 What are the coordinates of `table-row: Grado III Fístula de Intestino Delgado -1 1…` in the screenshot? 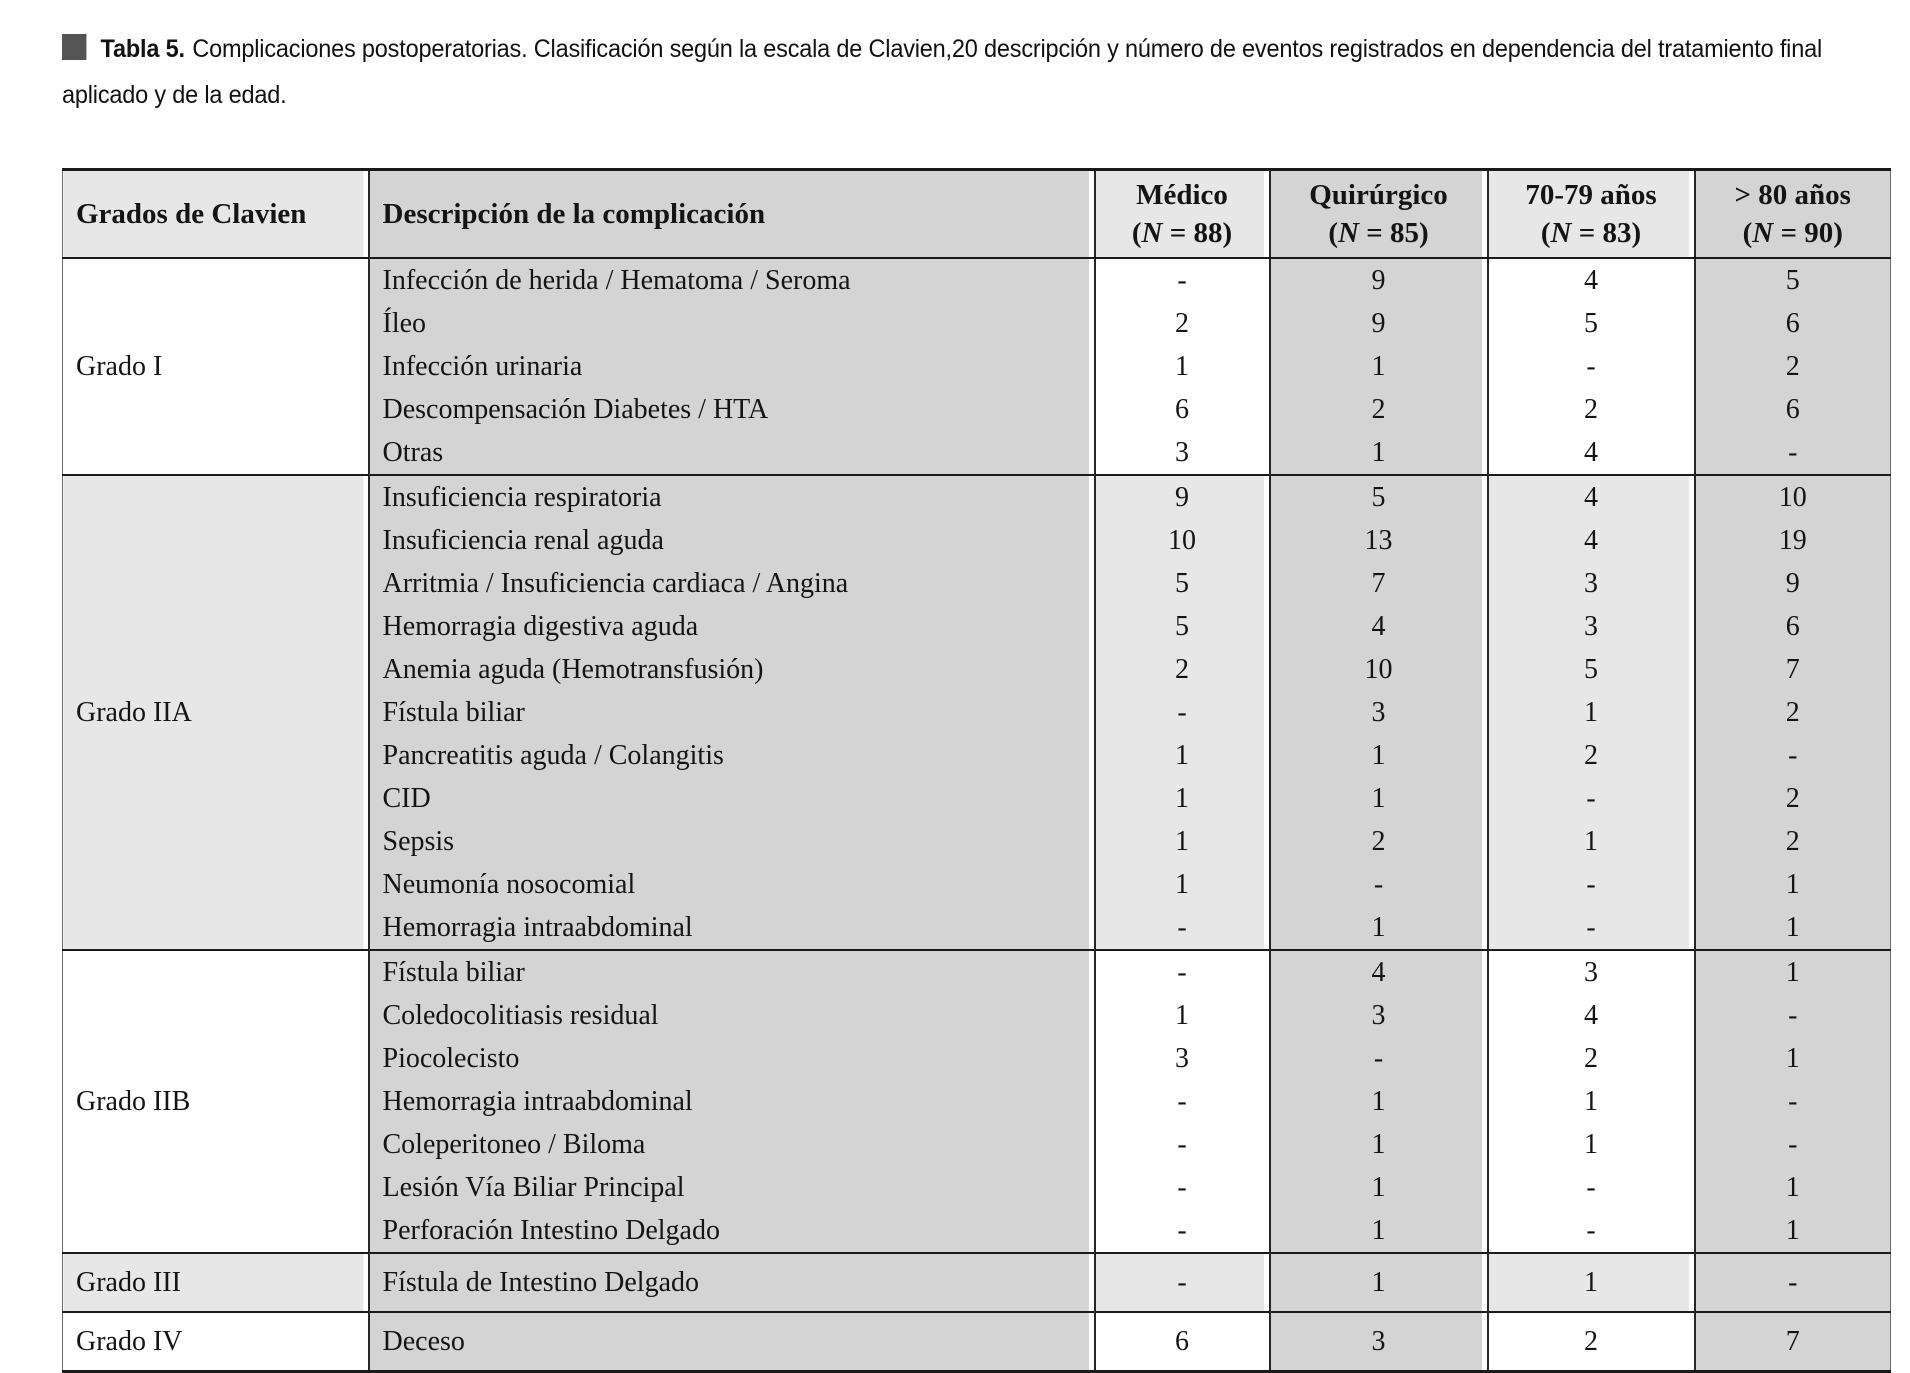 It's located at (976, 1282).